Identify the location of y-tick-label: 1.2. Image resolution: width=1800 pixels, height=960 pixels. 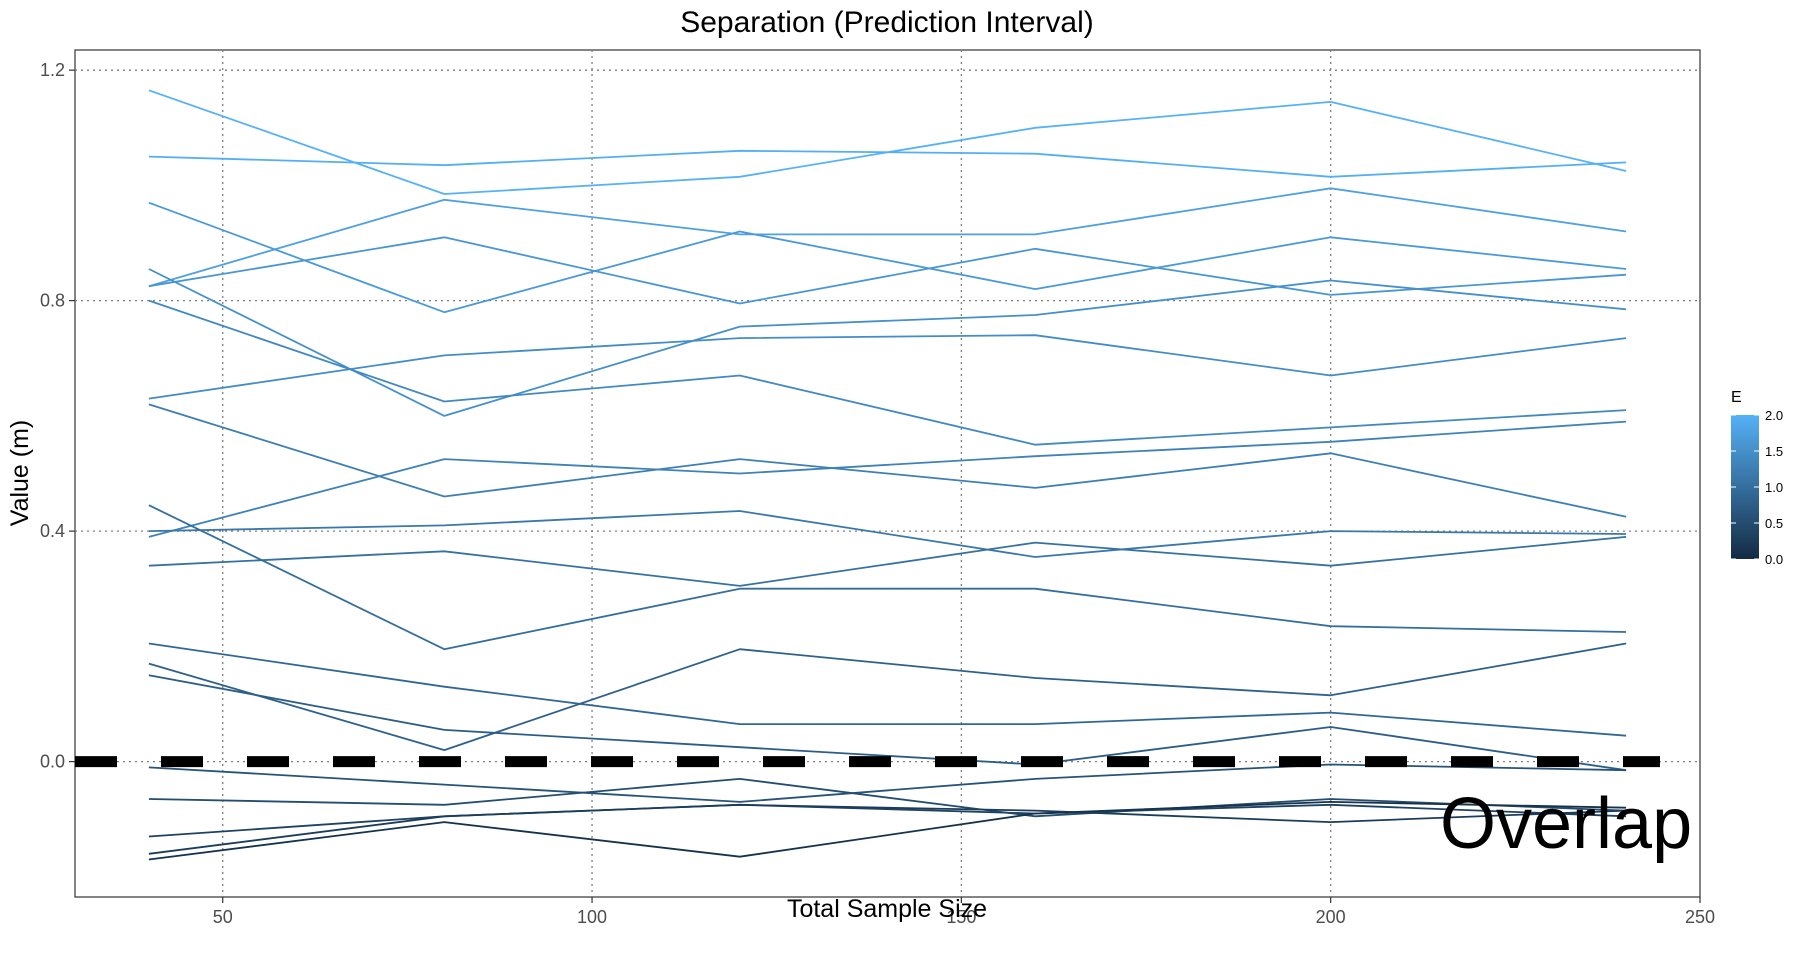
(52, 70).